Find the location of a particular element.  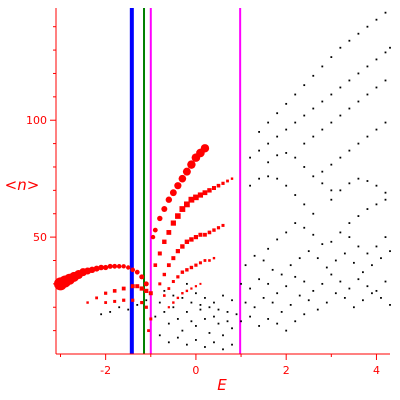

x-tick-label: -2 is located at coordinates (105, 370).